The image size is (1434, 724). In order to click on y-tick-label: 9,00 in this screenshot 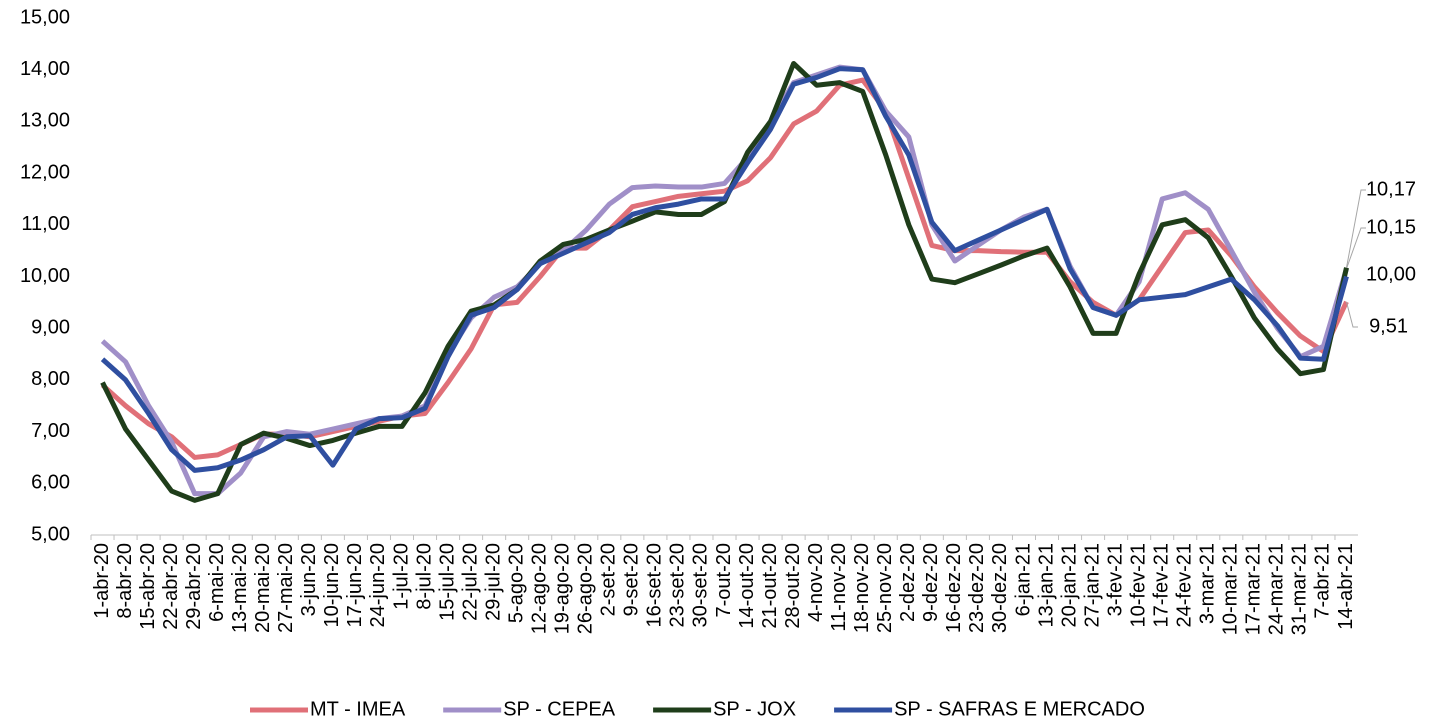, I will do `click(50, 327)`.